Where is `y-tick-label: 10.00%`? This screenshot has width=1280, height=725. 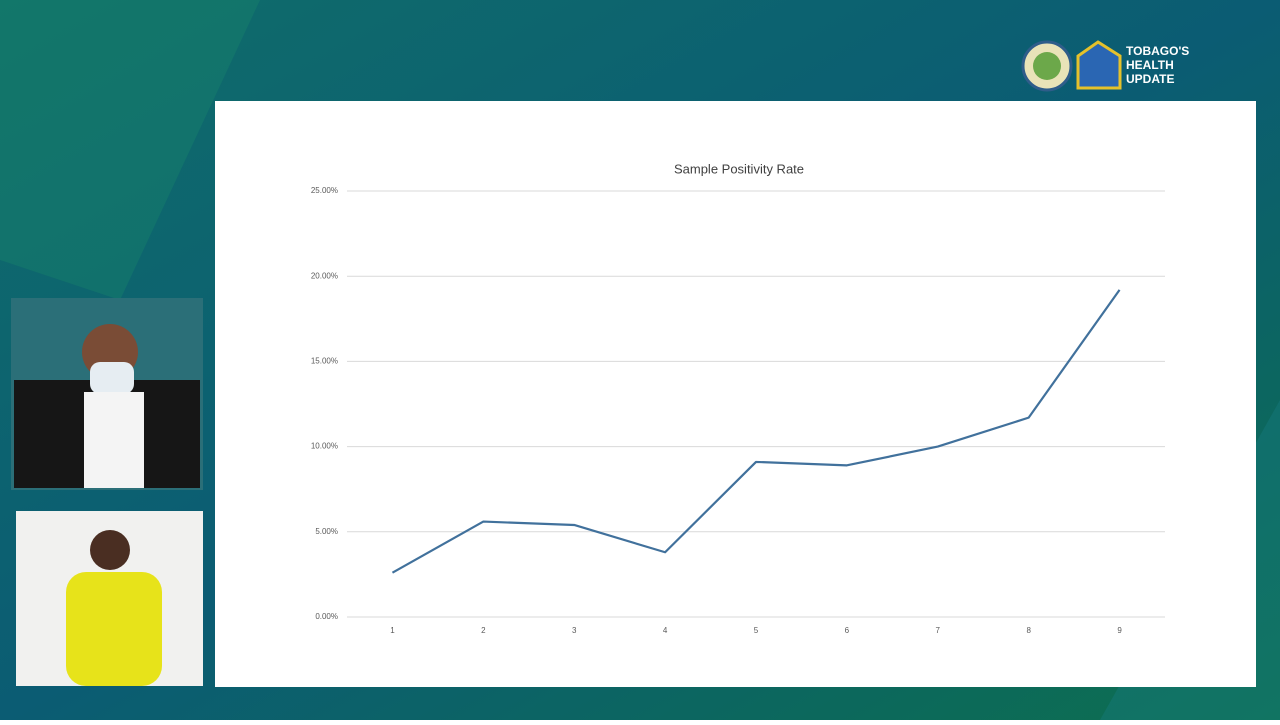
y-tick-label: 10.00% is located at coordinates (324, 446).